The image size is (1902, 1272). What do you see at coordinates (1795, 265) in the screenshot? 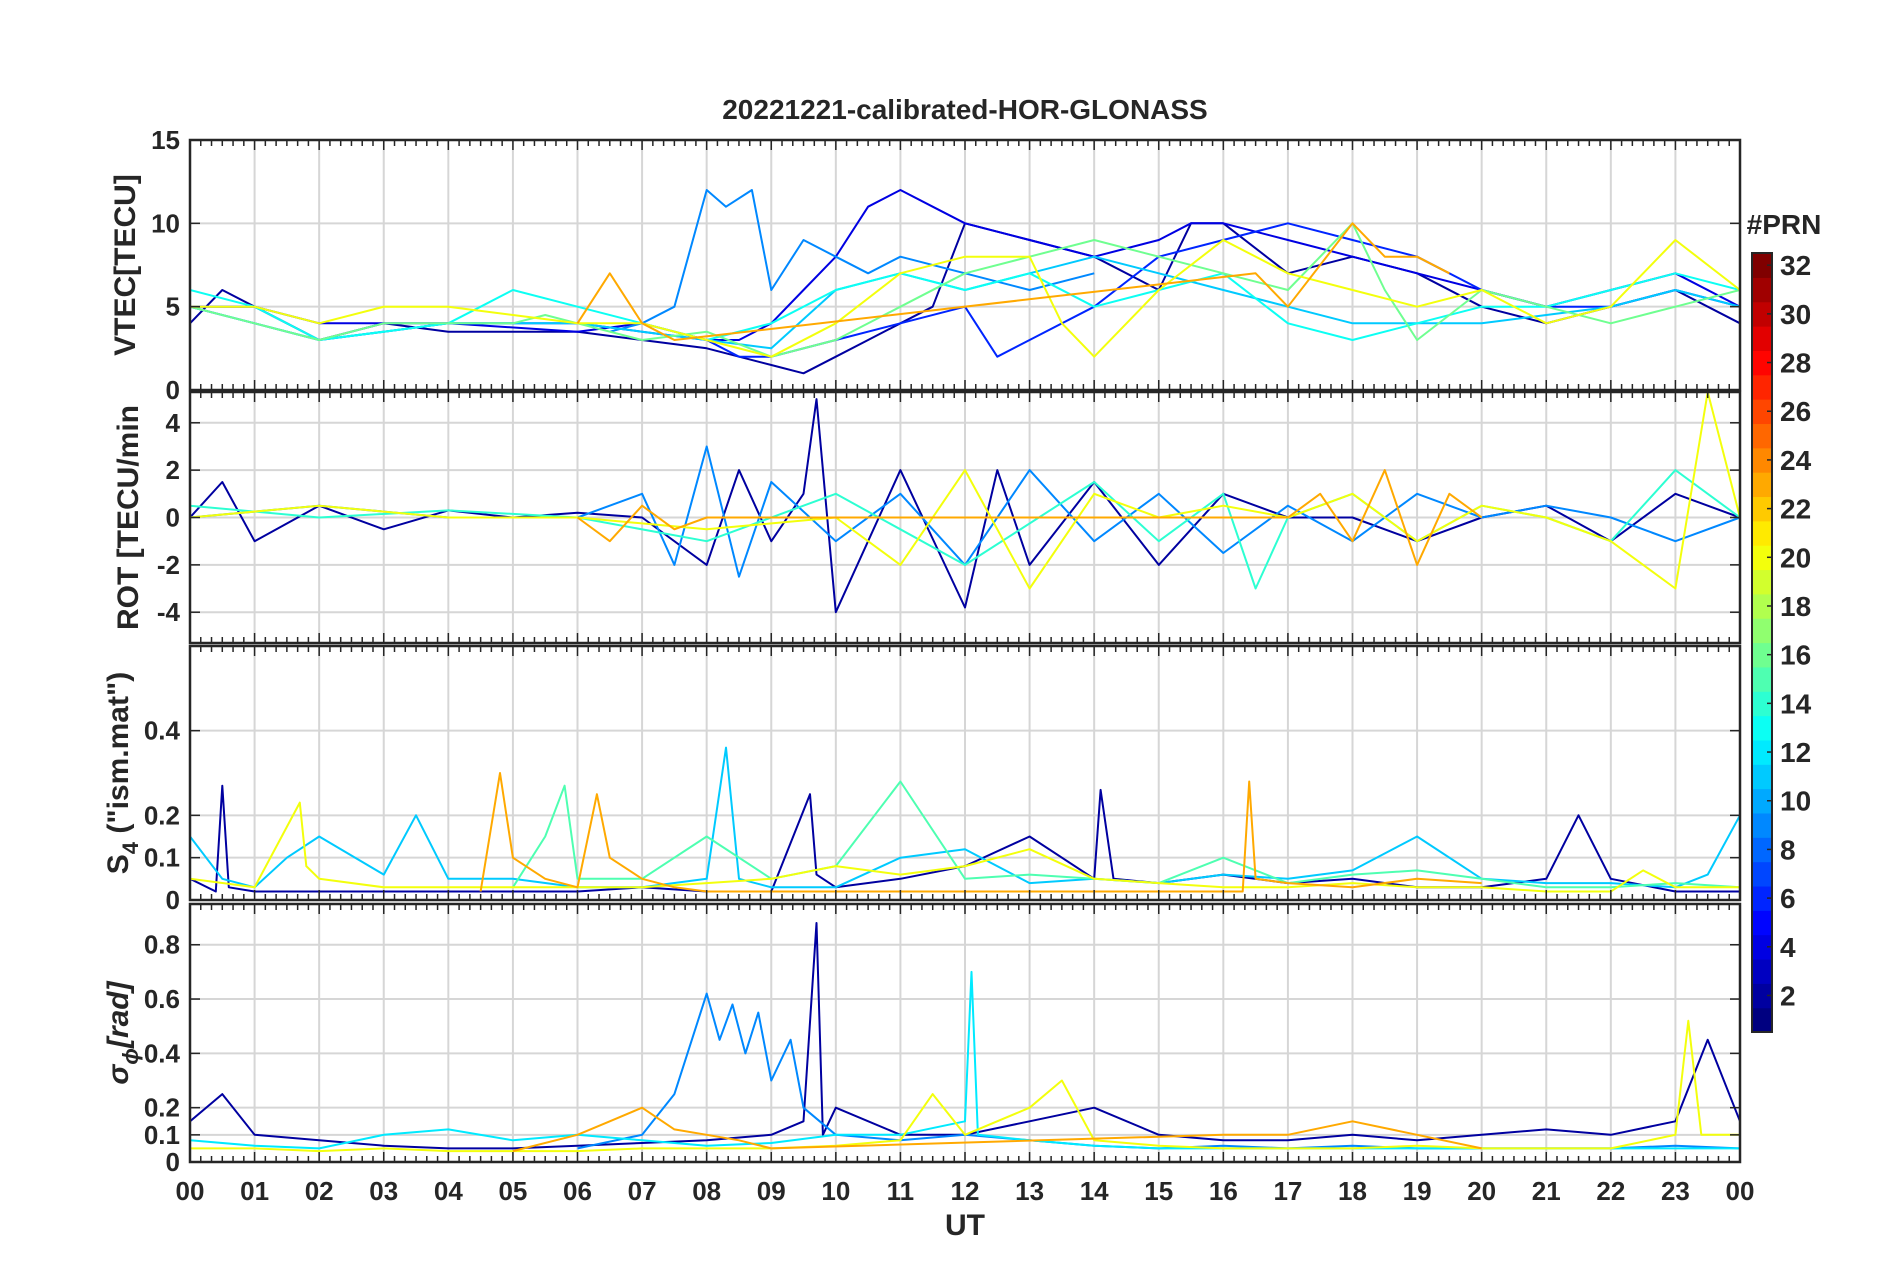
I see `colorbar-tick-label: 32` at bounding box center [1795, 265].